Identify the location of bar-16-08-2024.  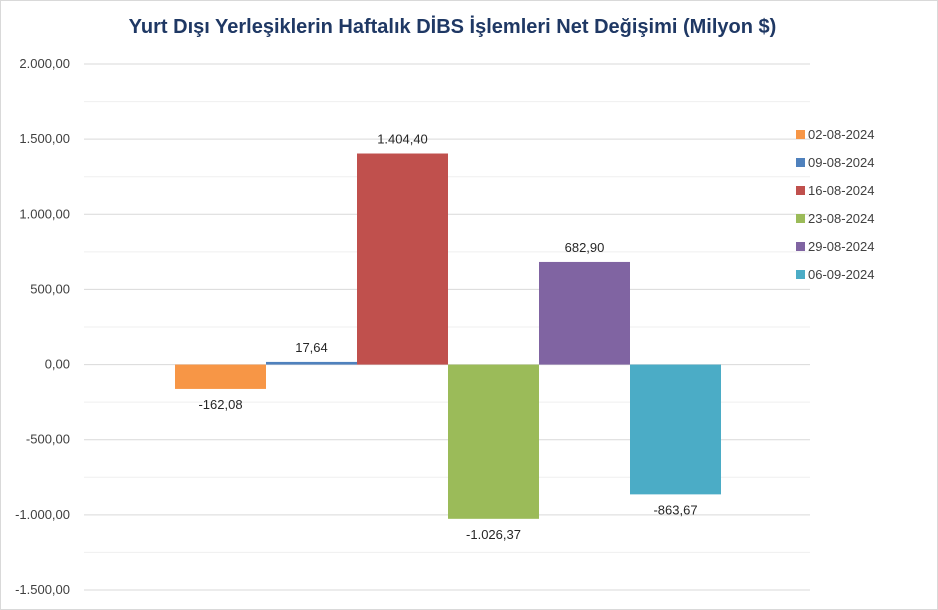
(402, 259).